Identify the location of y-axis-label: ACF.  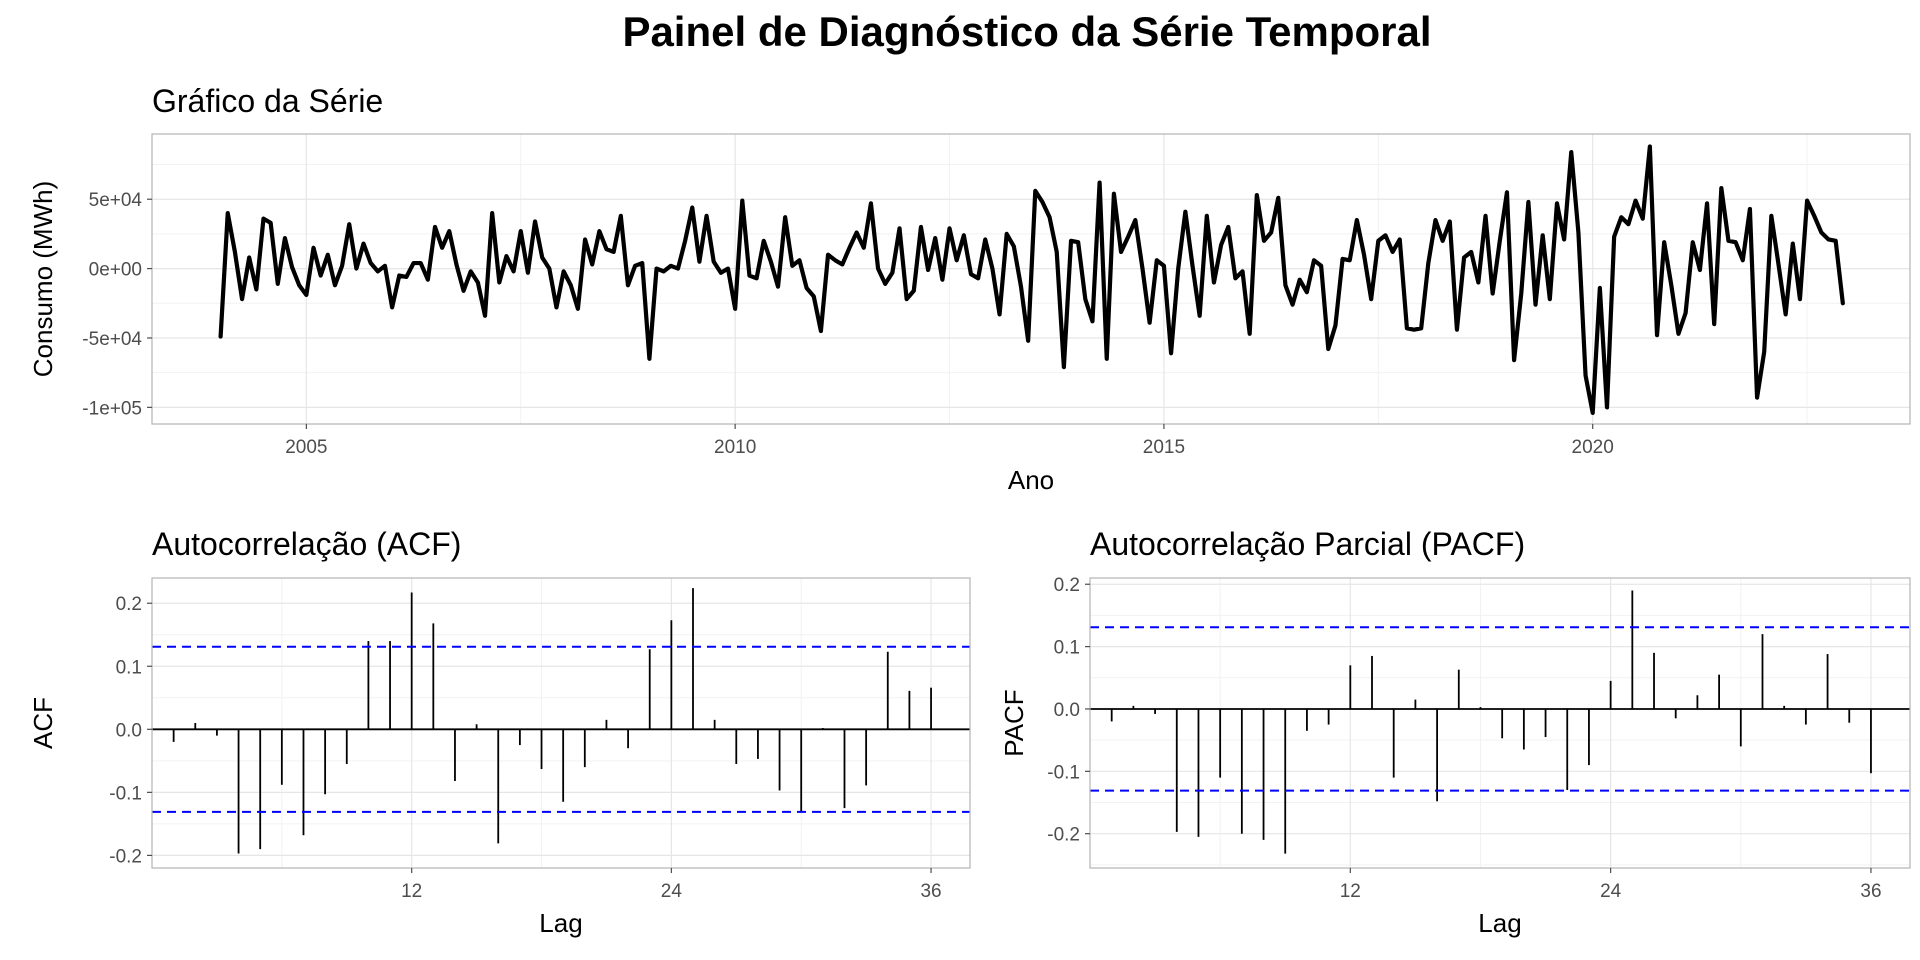
(43, 723).